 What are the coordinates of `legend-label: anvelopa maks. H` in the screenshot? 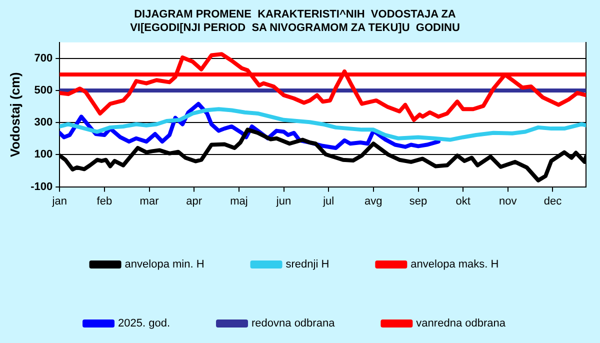 It's located at (454, 264).